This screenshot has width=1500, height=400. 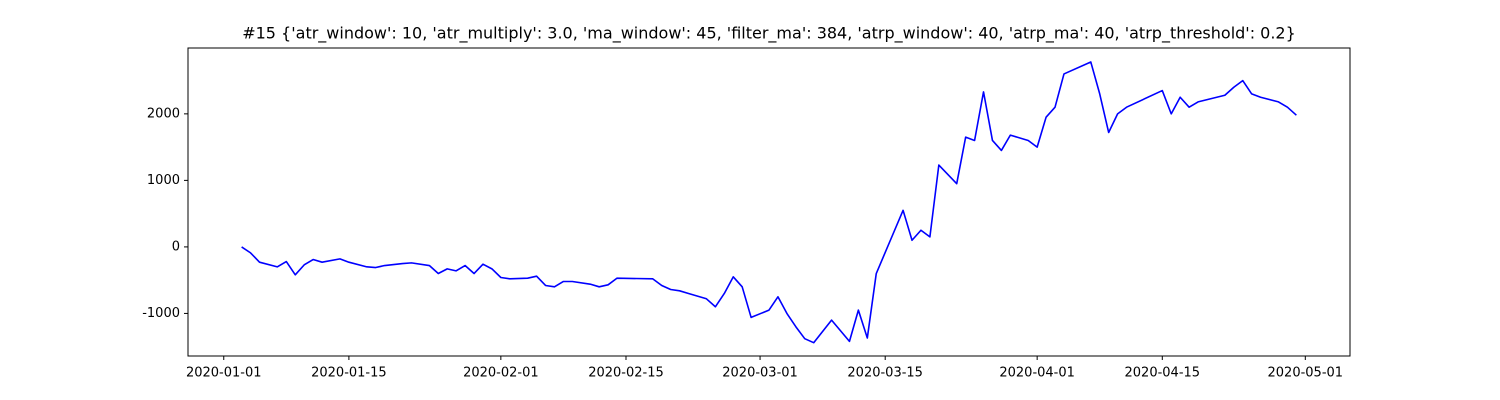 I want to click on x-tick-label: 2020-03-01, so click(x=760, y=373).